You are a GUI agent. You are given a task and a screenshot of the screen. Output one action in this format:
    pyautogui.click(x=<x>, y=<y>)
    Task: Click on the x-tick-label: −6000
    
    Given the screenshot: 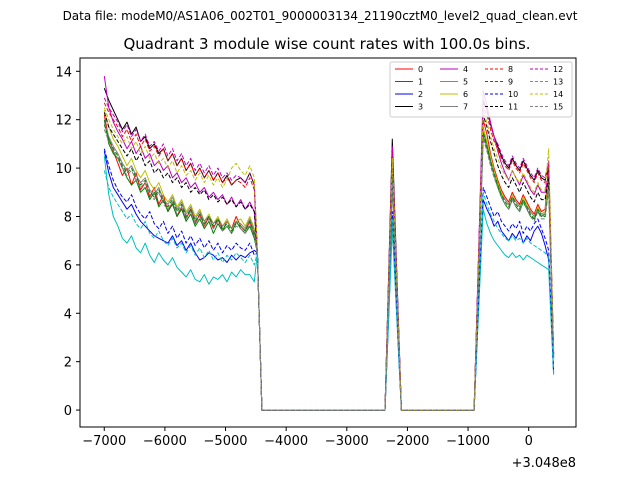 What is the action you would take?
    pyautogui.click(x=165, y=441)
    